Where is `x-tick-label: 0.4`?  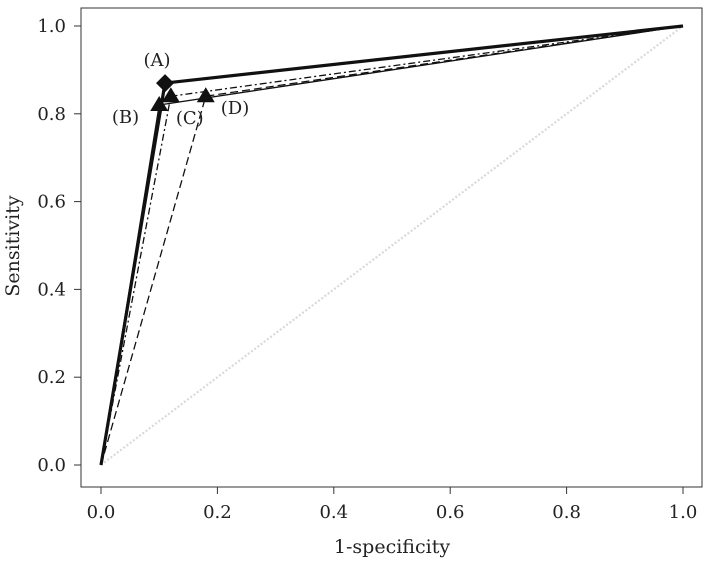
x-tick-label: 0.4 is located at coordinates (333, 512).